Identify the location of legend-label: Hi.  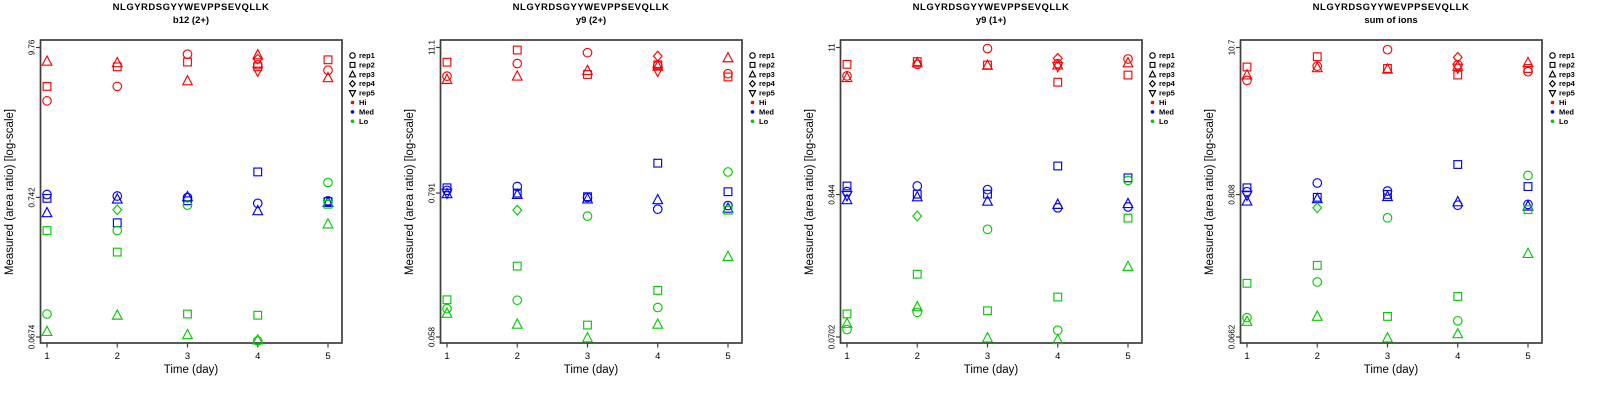
(763, 102).